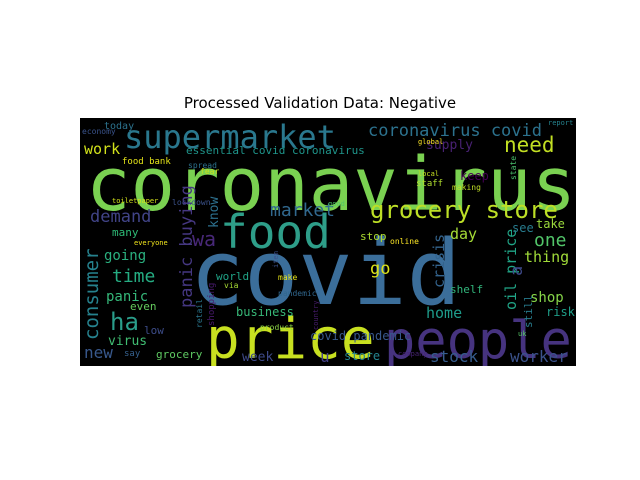 This screenshot has width=640, height=480. What do you see at coordinates (413, 354) in the screenshot?
I see `word-cloud-word: company` at bounding box center [413, 354].